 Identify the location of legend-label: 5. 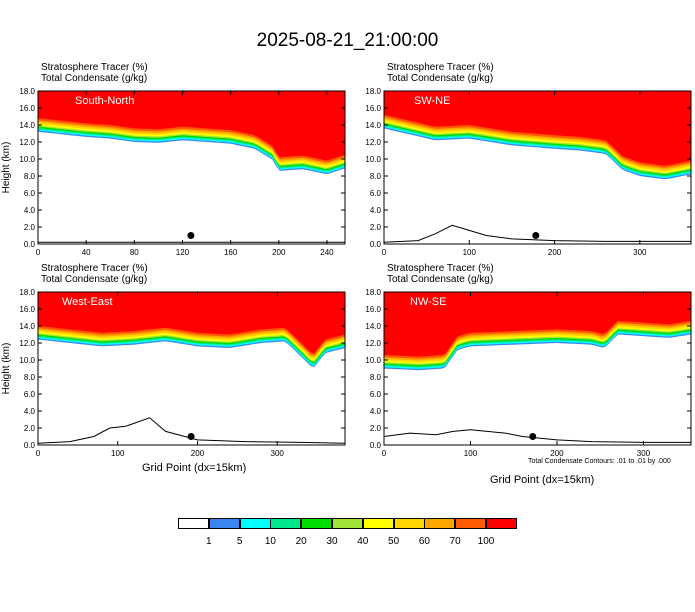
(239, 541).